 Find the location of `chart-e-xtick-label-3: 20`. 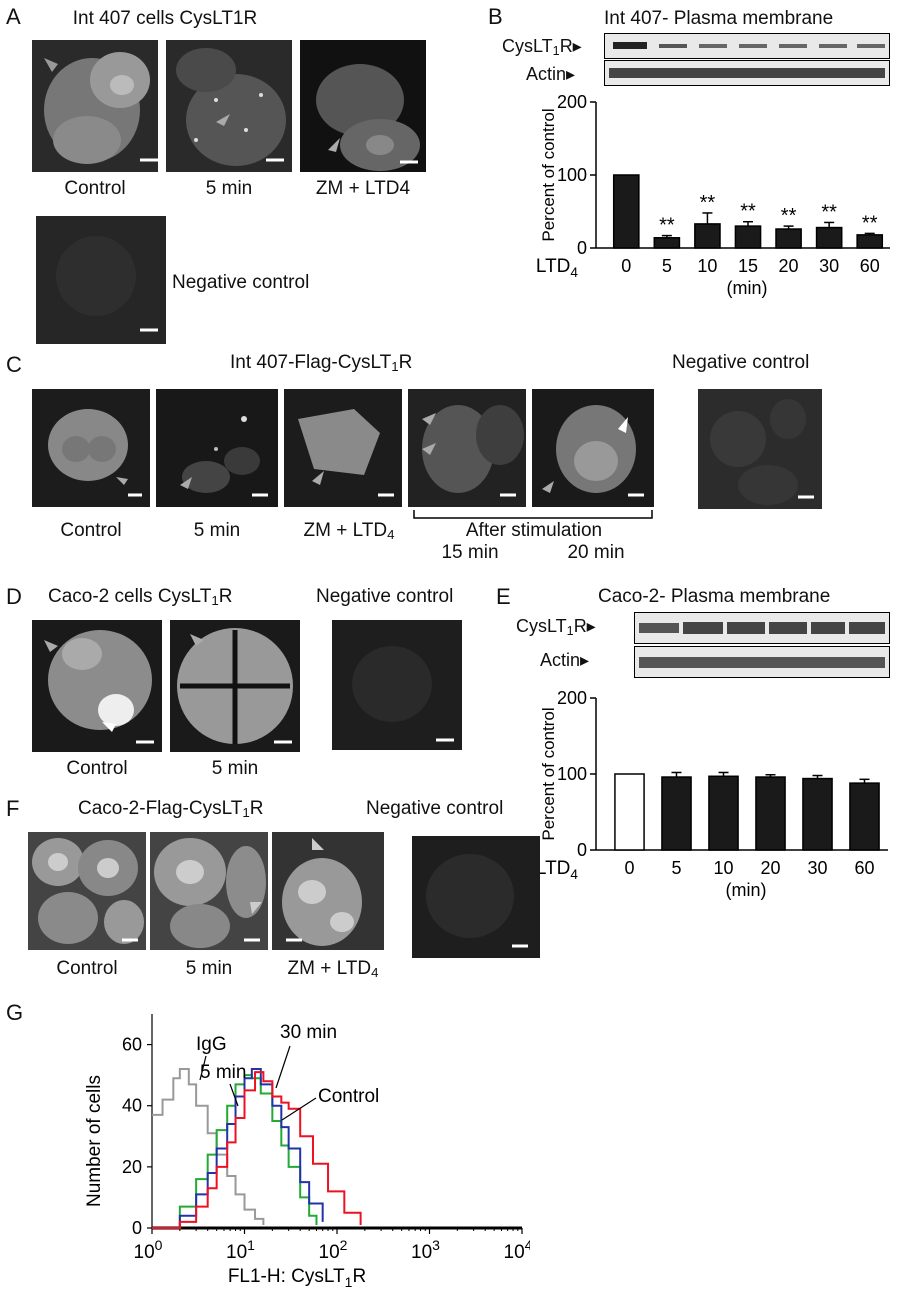

chart-e-xtick-label-3: 20 is located at coordinates (770, 868).